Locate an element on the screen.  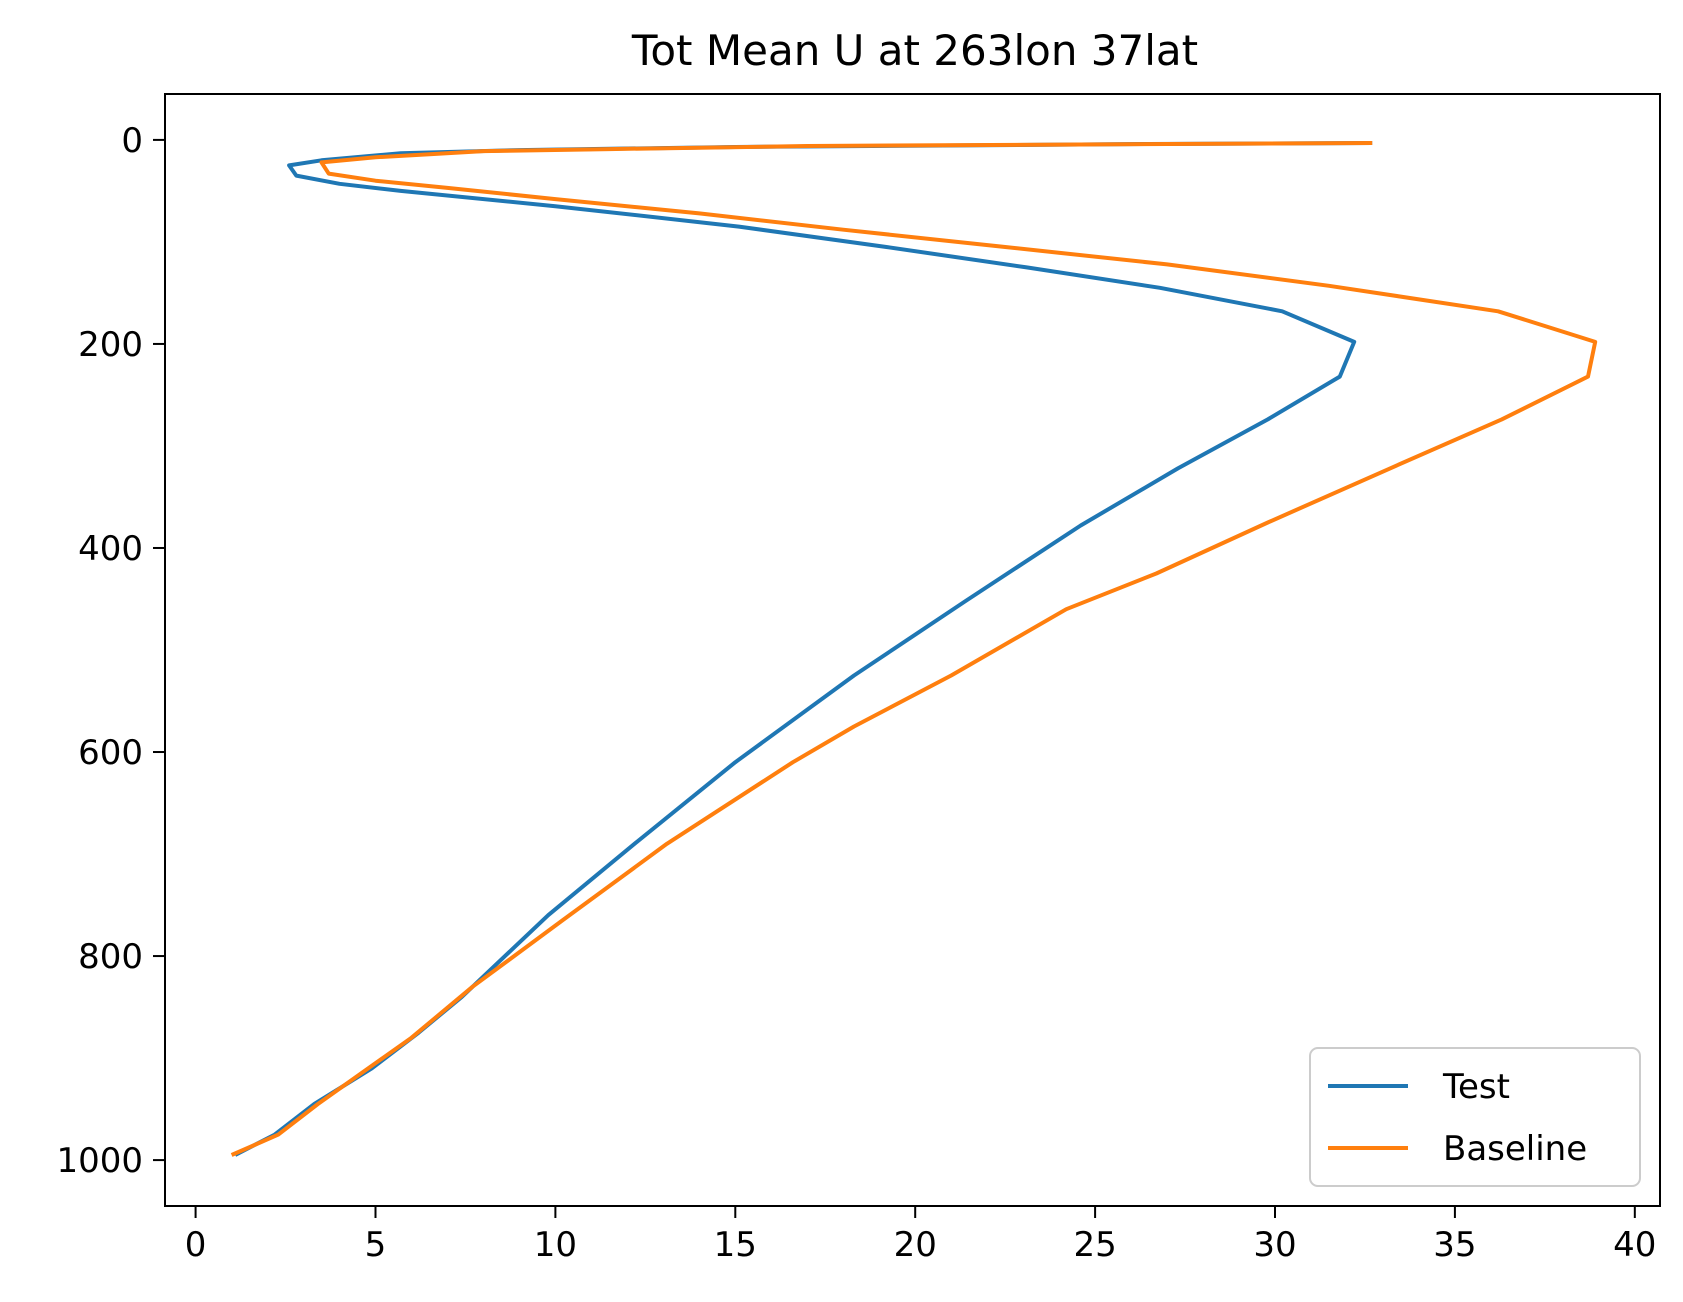
legend: Test Baseline is located at coordinates (1475, 1117).